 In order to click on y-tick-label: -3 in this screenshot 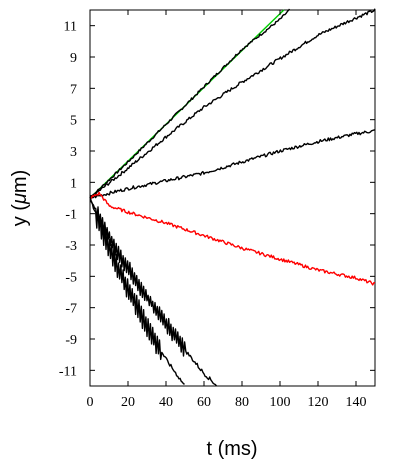, I will do `click(71, 246)`.